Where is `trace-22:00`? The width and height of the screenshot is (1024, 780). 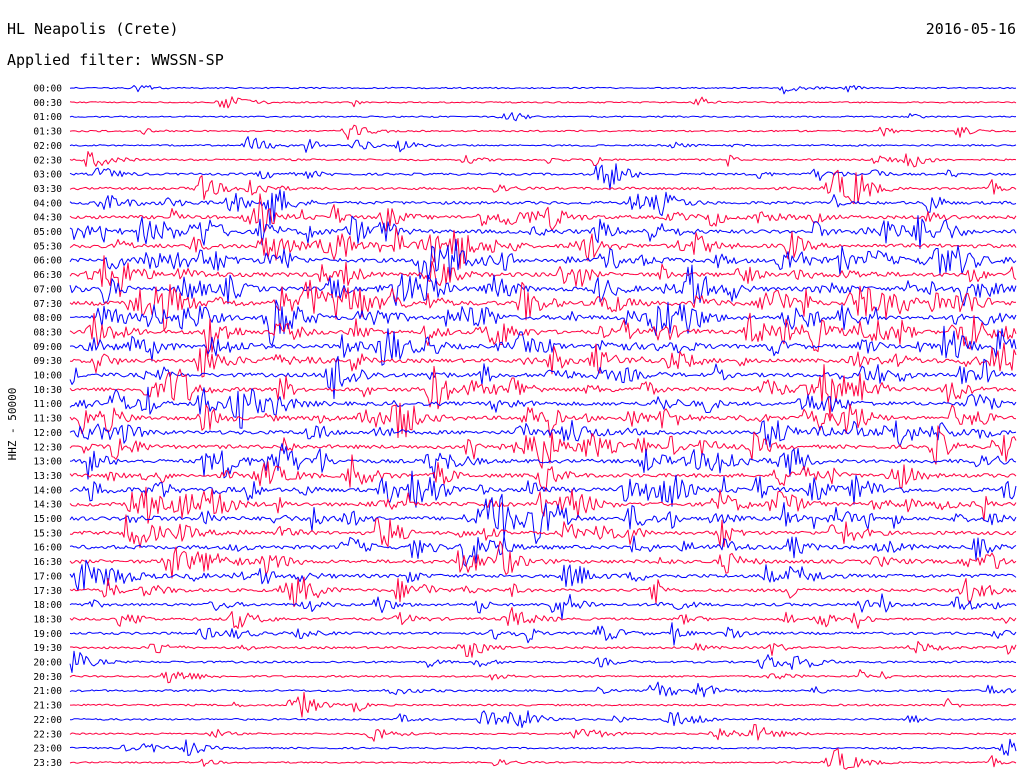
trace-22:00 is located at coordinates (543, 719).